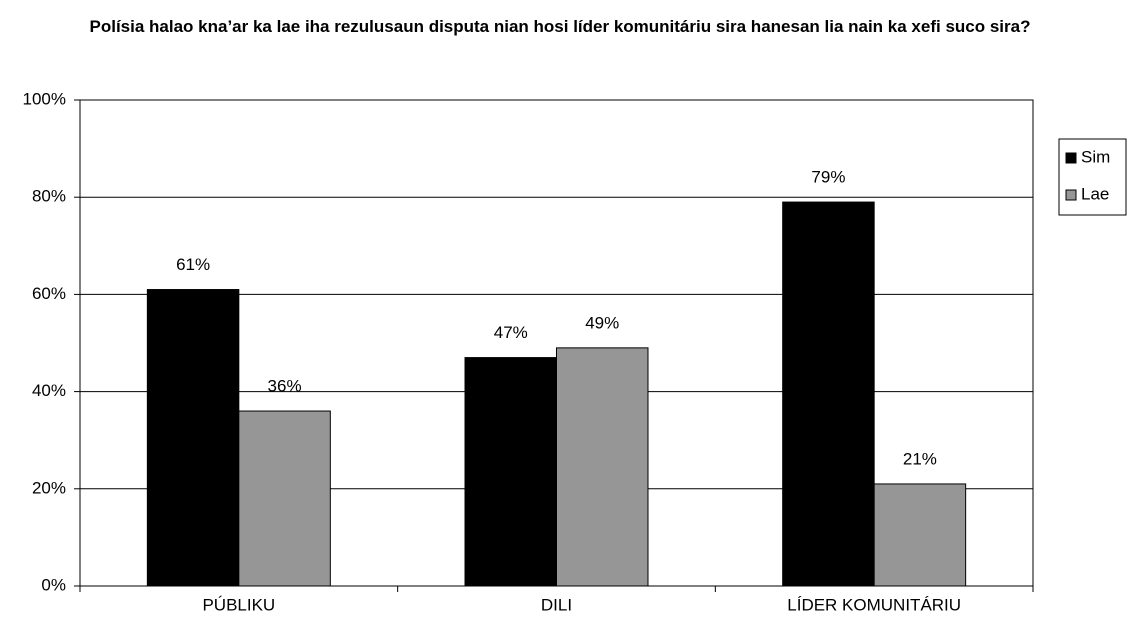 Image resolution: width=1127 pixels, height=619 pixels. What do you see at coordinates (511, 332) in the screenshot?
I see `data-label: 47%` at bounding box center [511, 332].